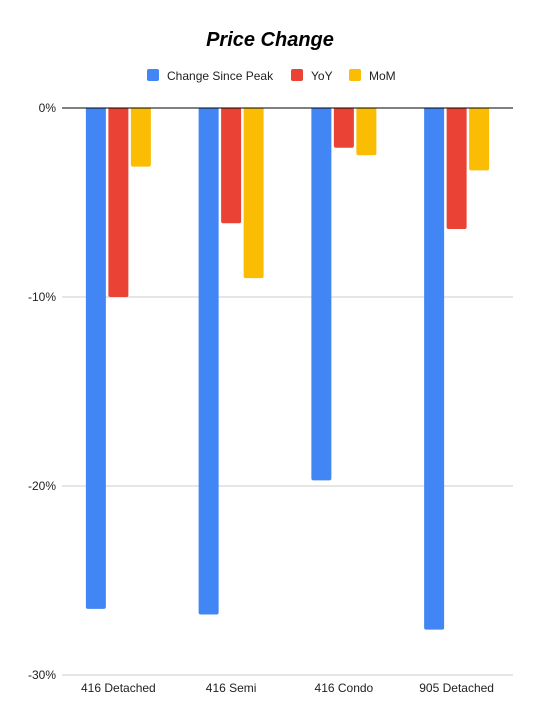  What do you see at coordinates (456, 688) in the screenshot?
I see `x-tick-label-905-detached: 905 Detached` at bounding box center [456, 688].